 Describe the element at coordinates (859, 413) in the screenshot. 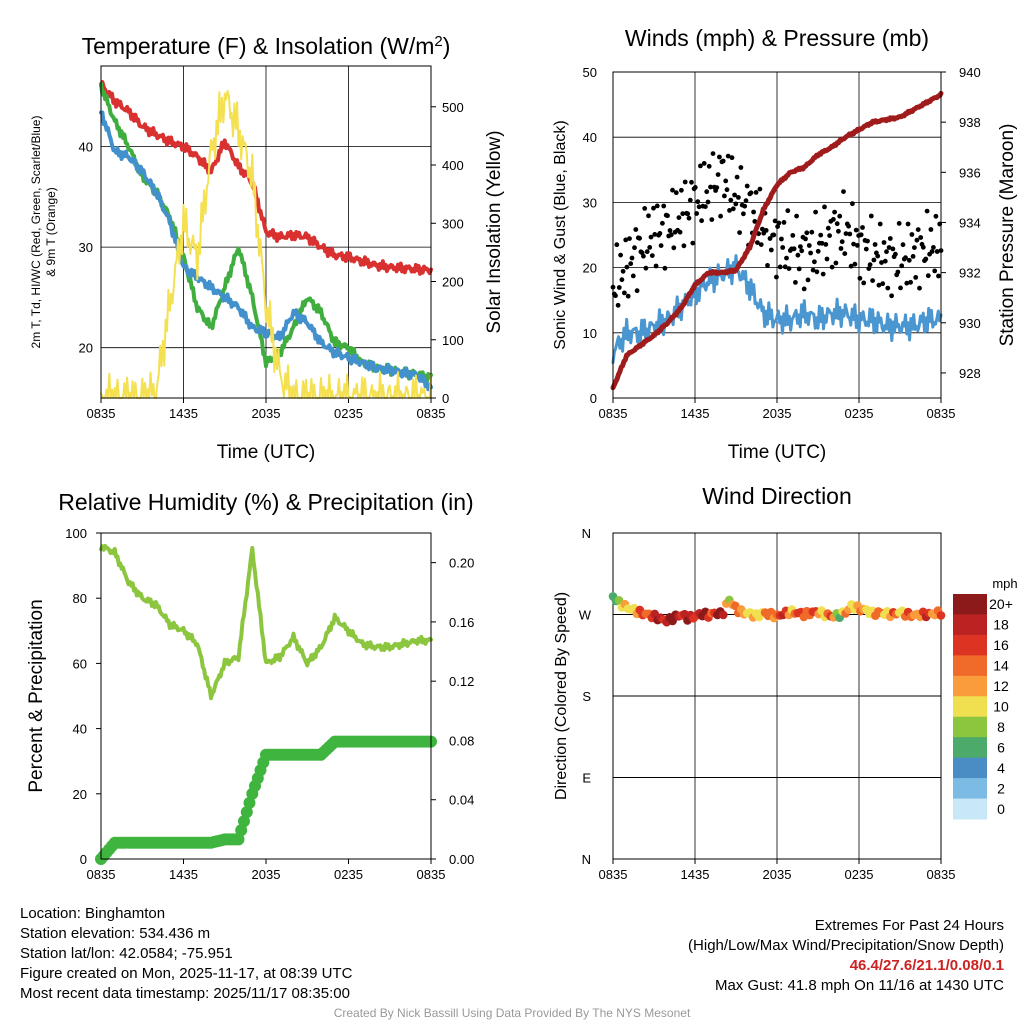

I see `wind-x-tick-label: 0235` at that location.